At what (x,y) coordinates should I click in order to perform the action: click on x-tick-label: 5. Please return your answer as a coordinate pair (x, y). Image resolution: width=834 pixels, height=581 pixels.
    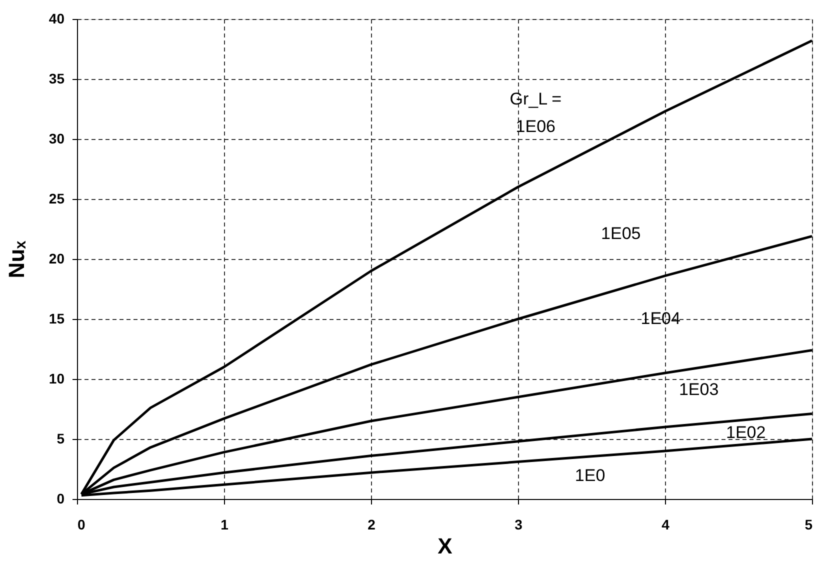
    Looking at the image, I should click on (808, 524).